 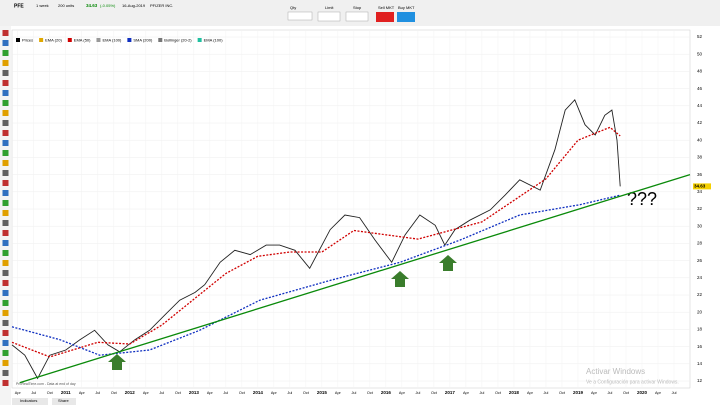 What do you see at coordinates (27, 40) in the screenshot?
I see `legend-label: Prices` at bounding box center [27, 40].